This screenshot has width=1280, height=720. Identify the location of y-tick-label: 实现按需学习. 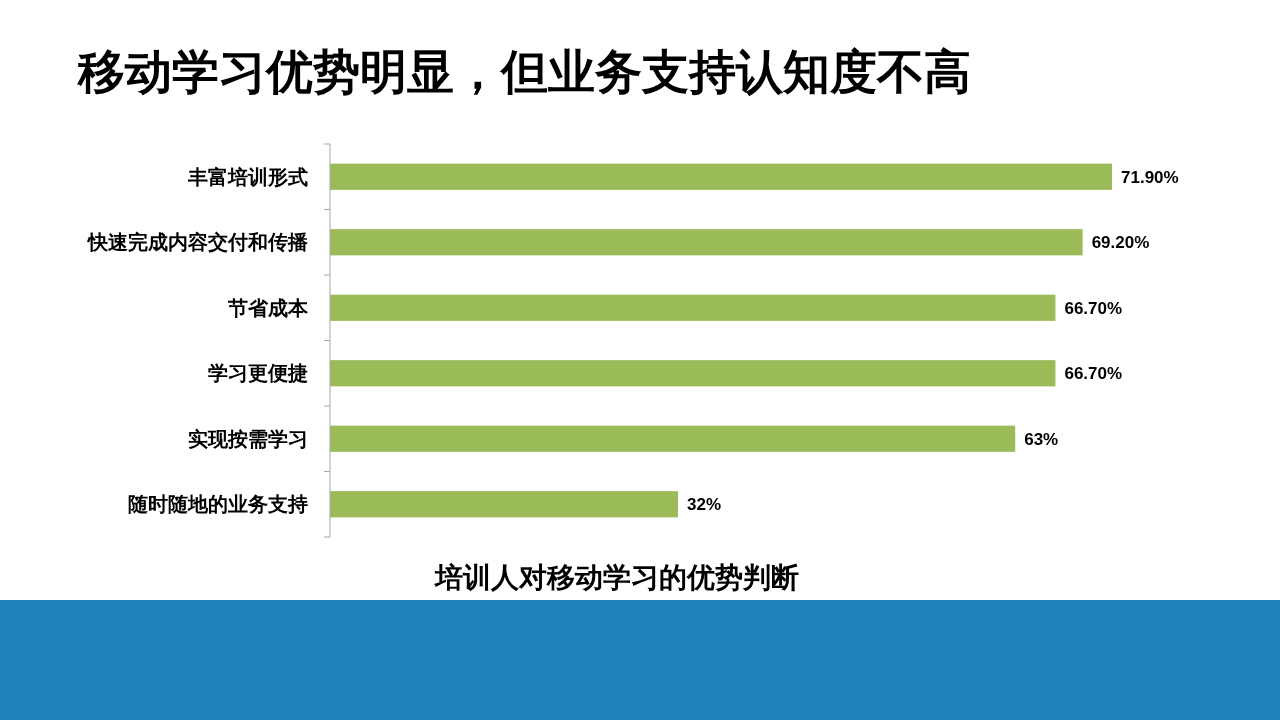
(248, 438).